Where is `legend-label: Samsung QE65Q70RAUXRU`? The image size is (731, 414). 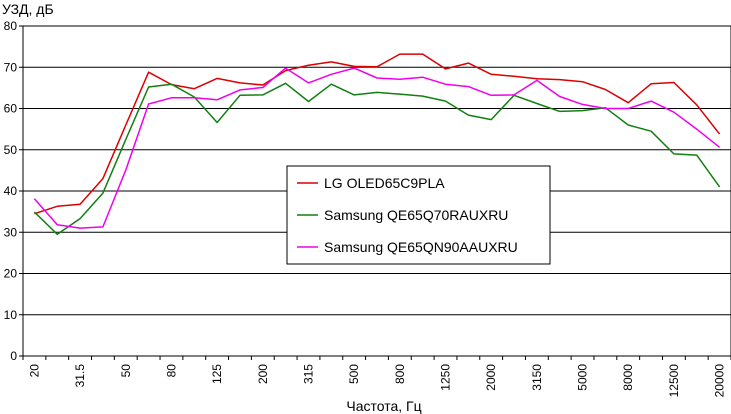 legend-label: Samsung QE65Q70RAUXRU is located at coordinates (416, 215).